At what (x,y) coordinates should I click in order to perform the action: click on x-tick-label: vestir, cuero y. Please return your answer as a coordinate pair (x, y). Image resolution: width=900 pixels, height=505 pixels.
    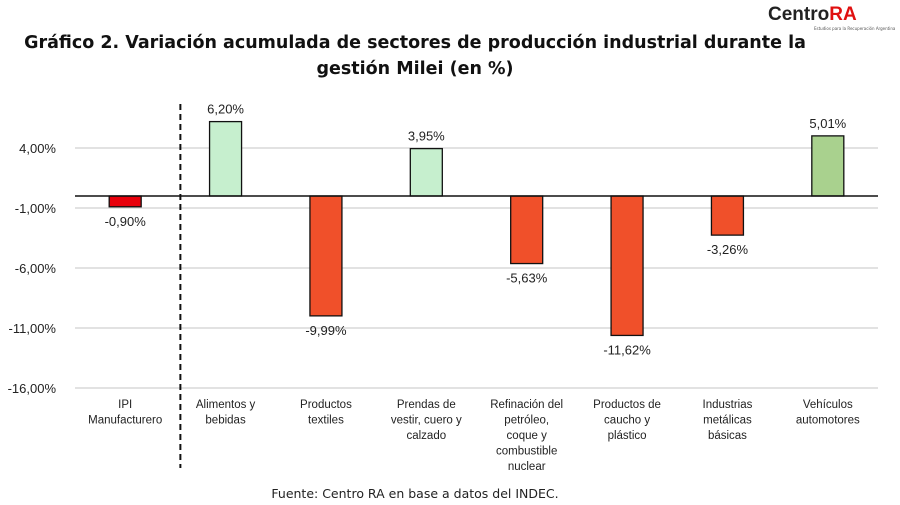
    Looking at the image, I should click on (426, 421).